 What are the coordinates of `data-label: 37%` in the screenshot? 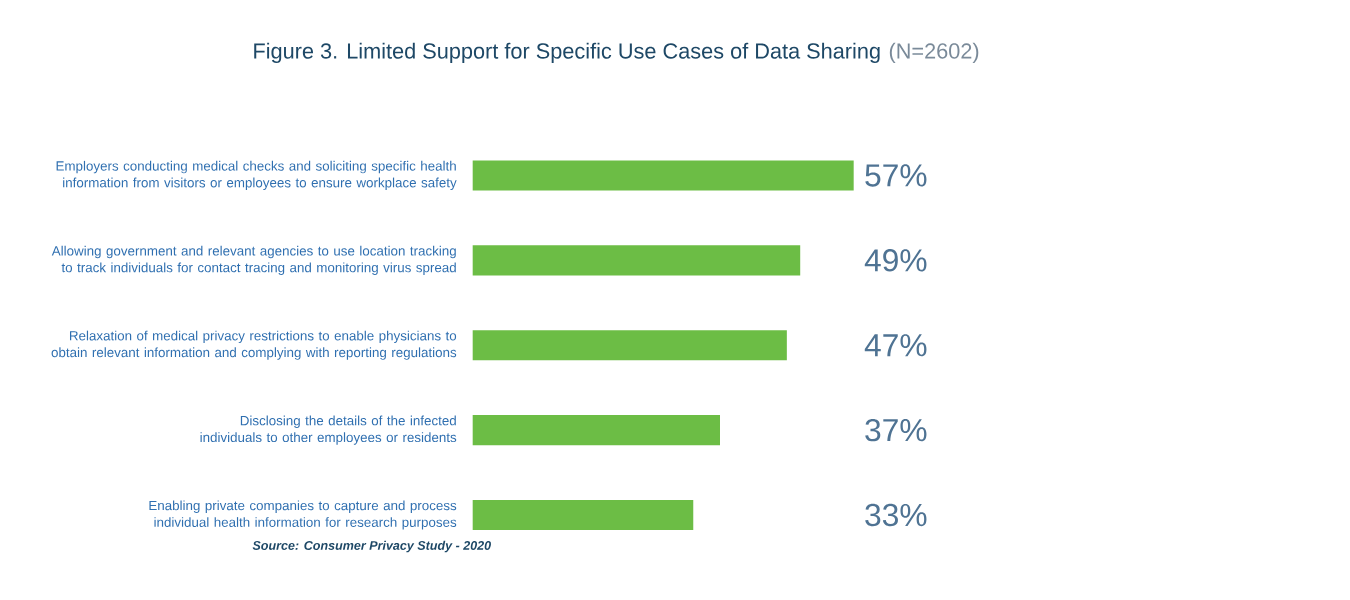 It's located at (896, 430).